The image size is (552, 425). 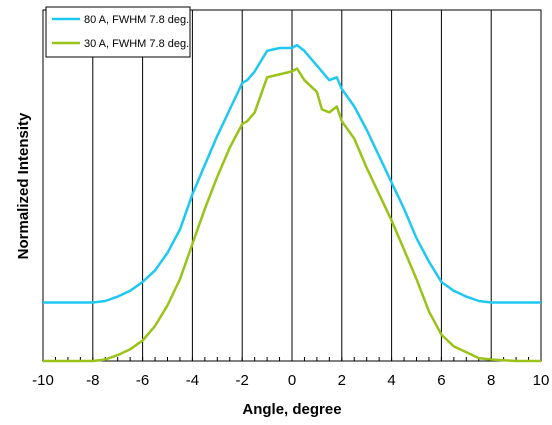 I want to click on x-tick-label: -8, so click(x=92, y=380).